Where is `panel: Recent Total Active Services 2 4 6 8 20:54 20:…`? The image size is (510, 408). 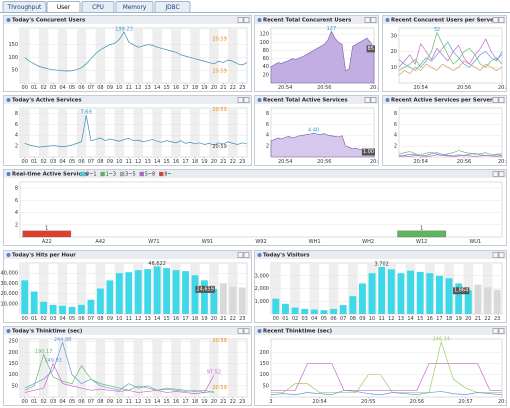
panel: Recent Total Active Services 2 4 6 8 20:54 20:… is located at coordinates (316, 130).